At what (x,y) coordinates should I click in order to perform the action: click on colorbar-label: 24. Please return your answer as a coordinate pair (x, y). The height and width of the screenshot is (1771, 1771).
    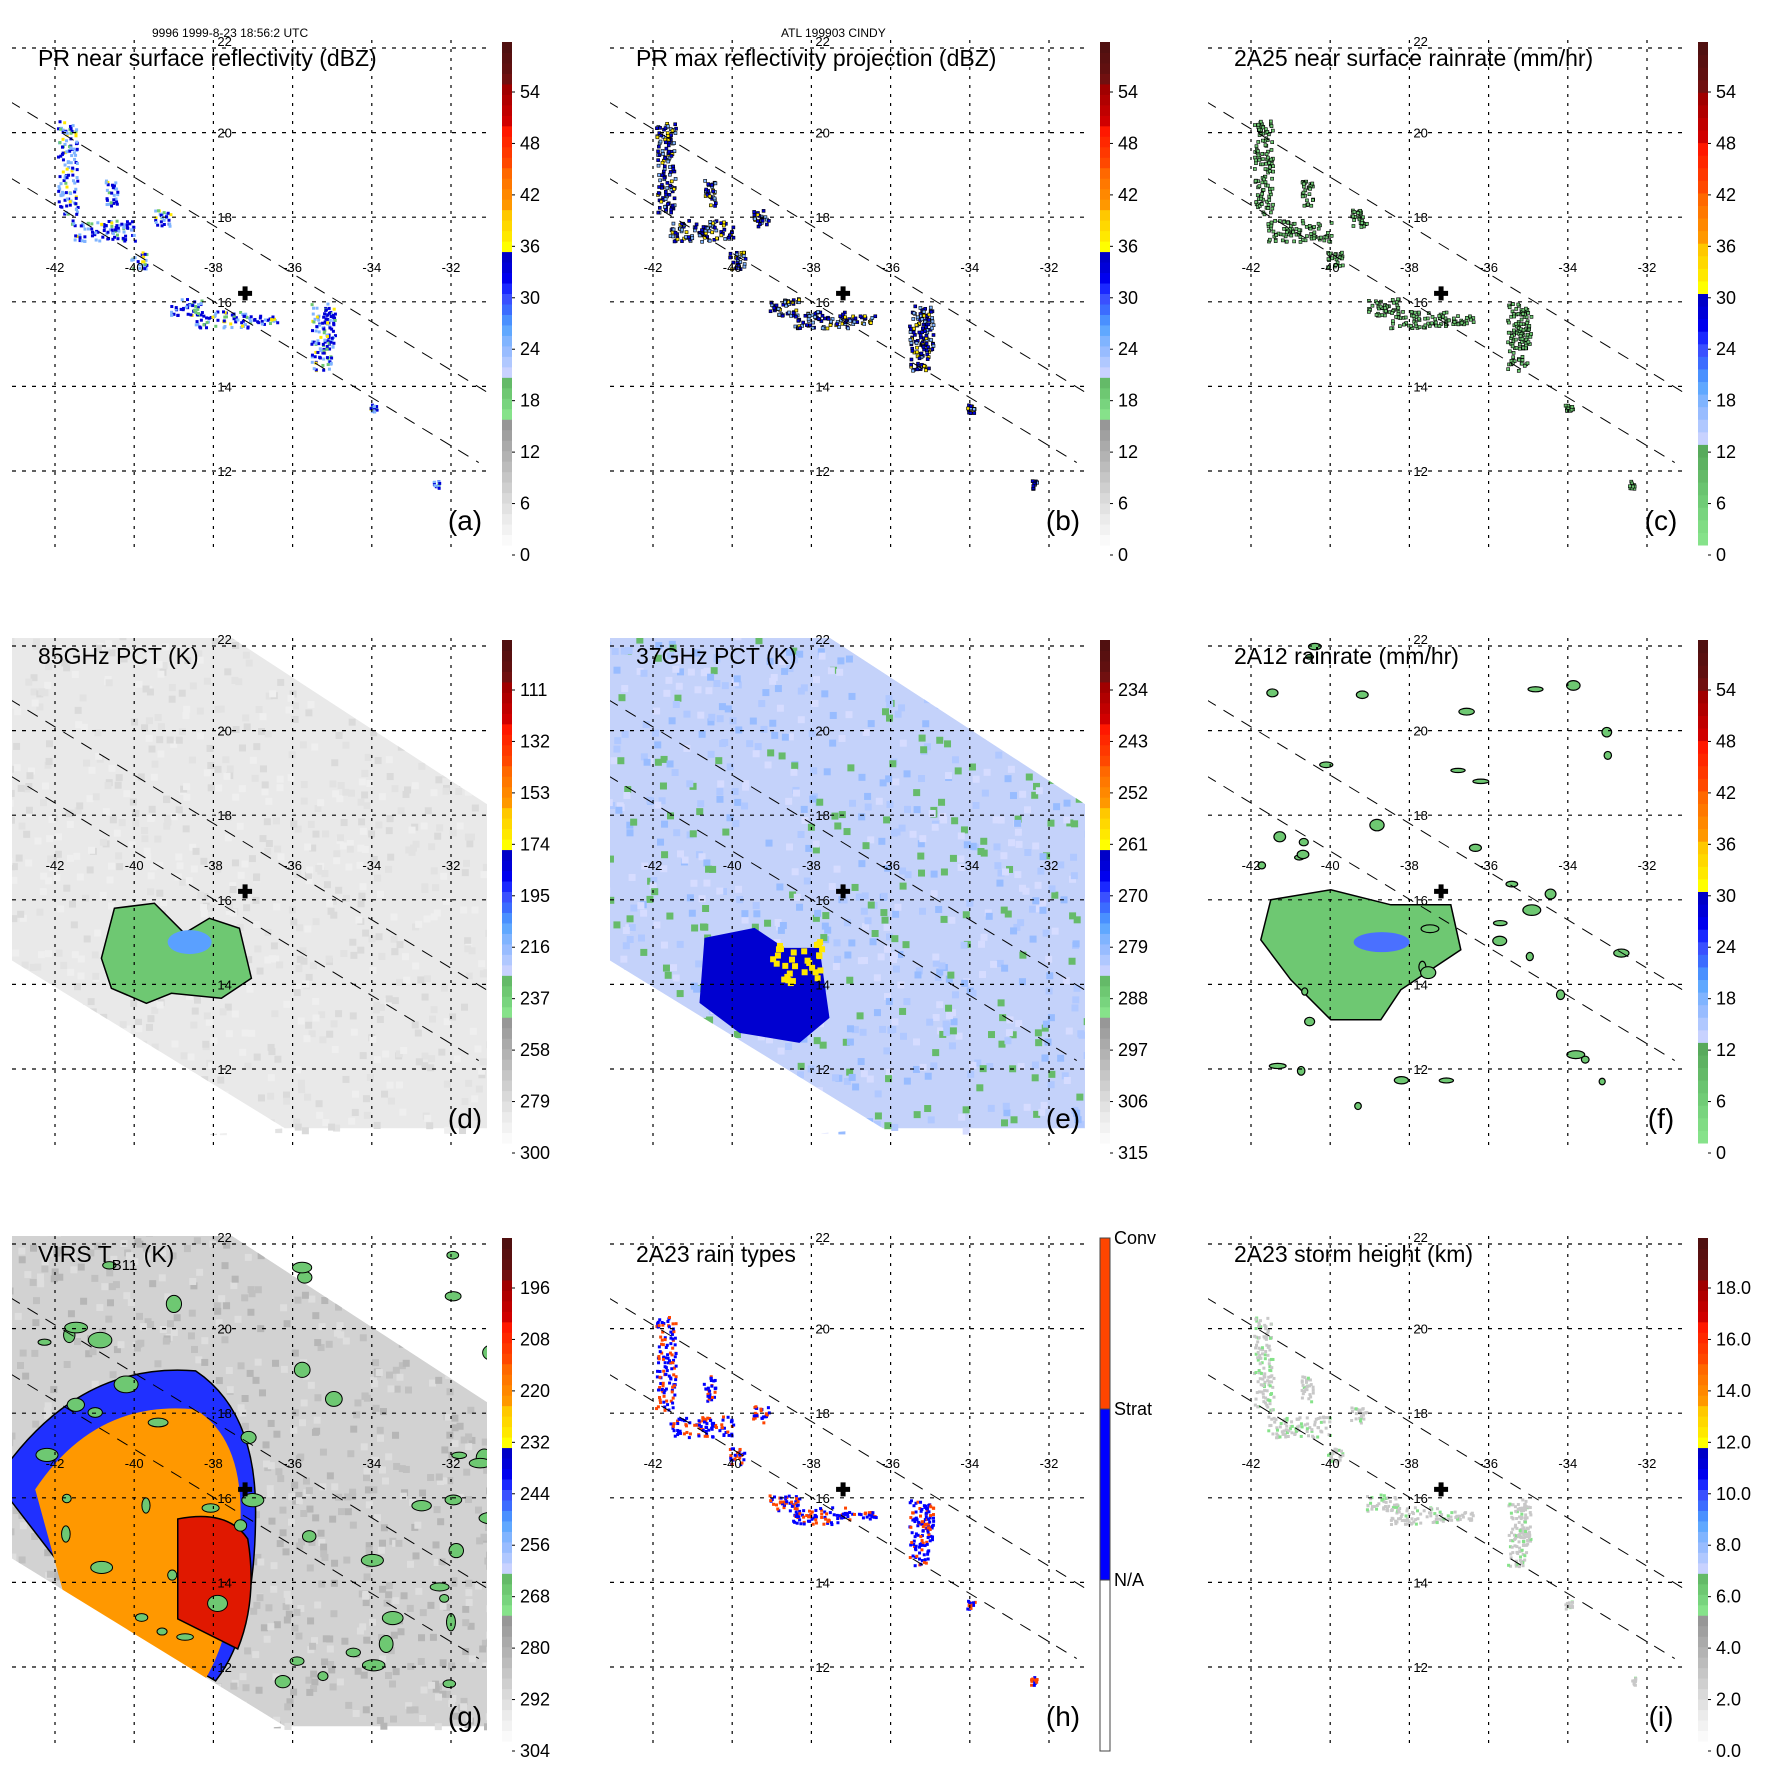
    Looking at the image, I should click on (1726, 947).